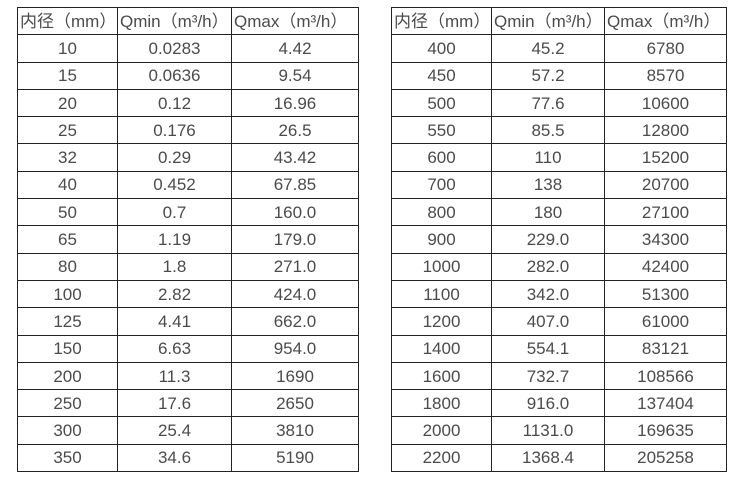 The height and width of the screenshot is (483, 750). Describe the element at coordinates (441, 430) in the screenshot. I see `cell-diameter: 2000` at that location.